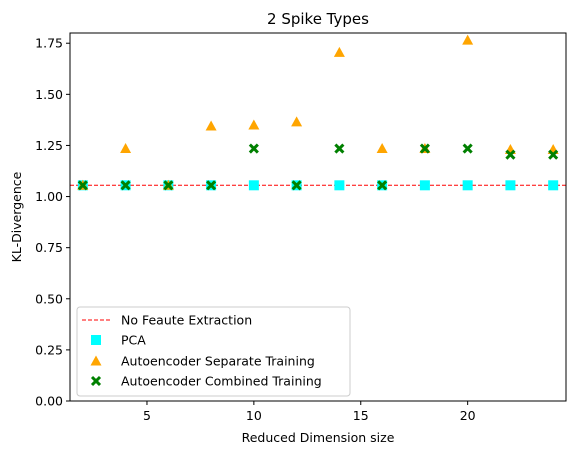  What do you see at coordinates (318, 437) in the screenshot?
I see `x-axis-label: Reduced Dimension size` at bounding box center [318, 437].